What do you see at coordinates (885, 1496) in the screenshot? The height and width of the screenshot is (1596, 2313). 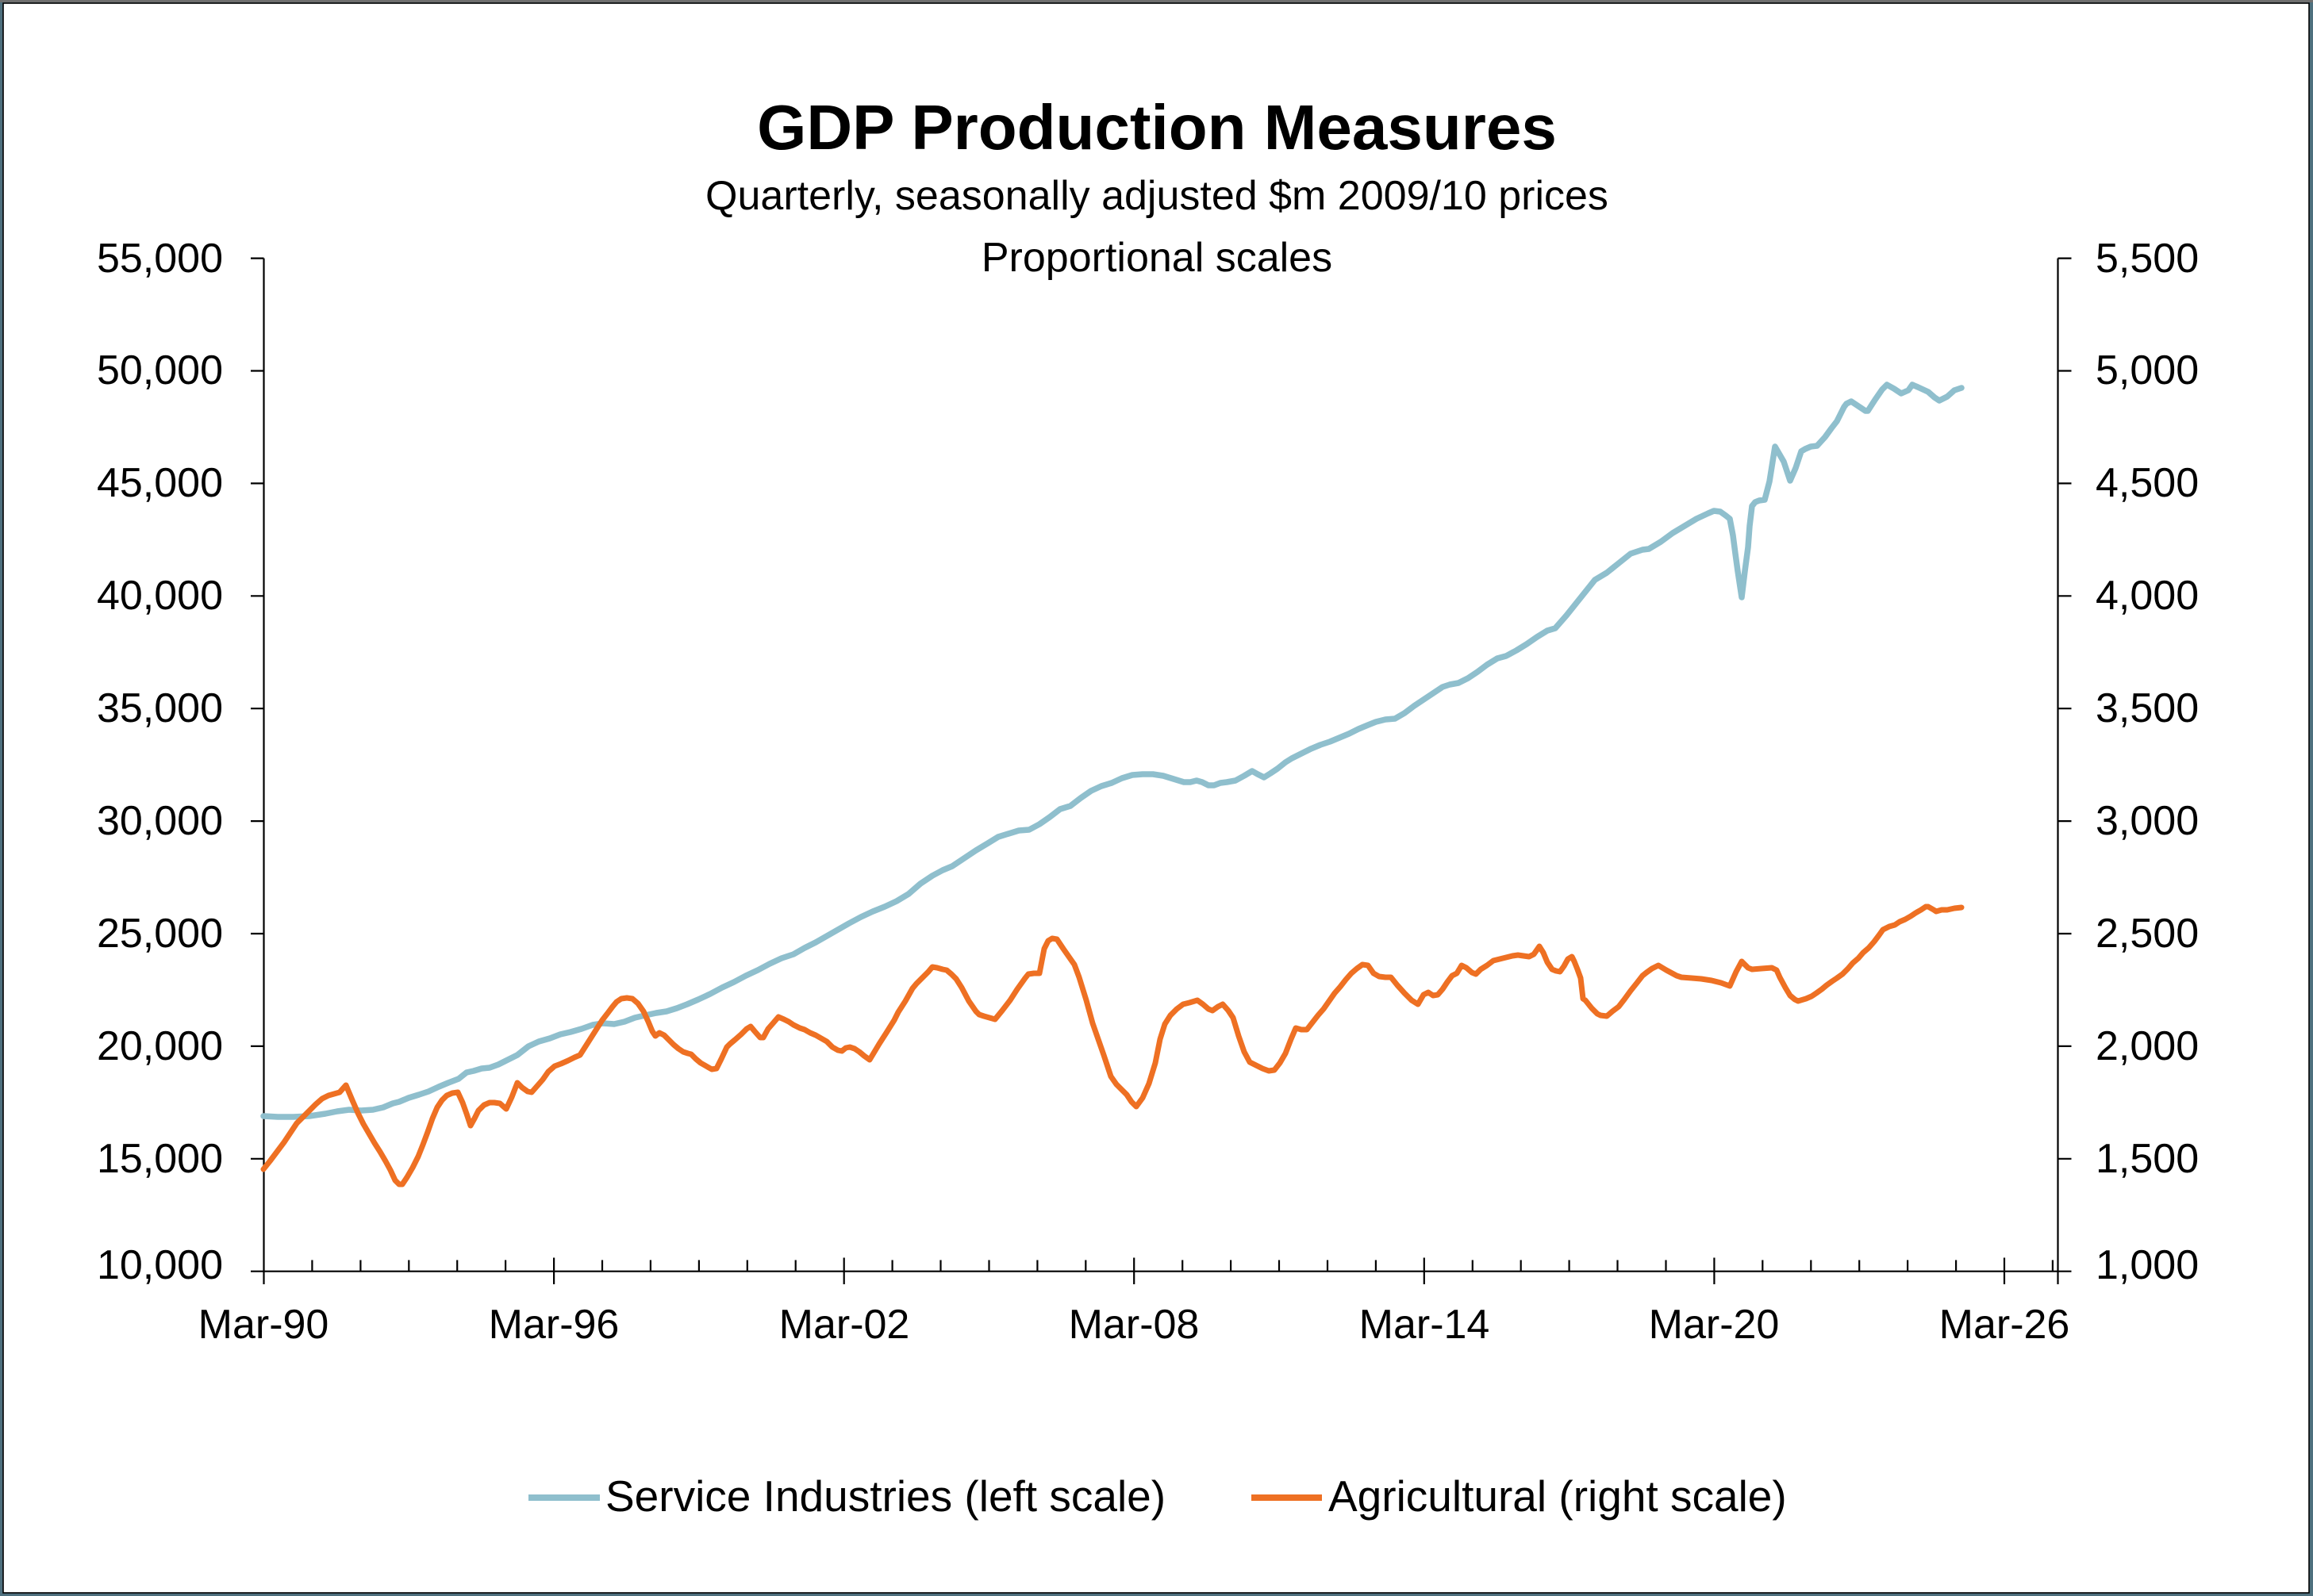 I see `svg-text:Service Industries (left scale: Service Industries (left scale)` at bounding box center [885, 1496].